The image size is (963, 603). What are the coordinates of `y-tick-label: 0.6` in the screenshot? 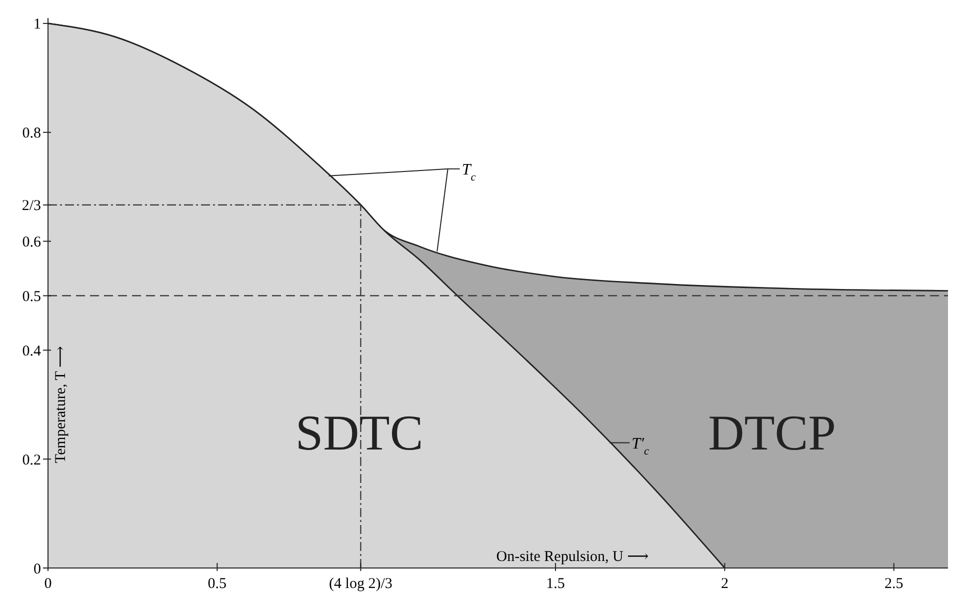 It's located at (32, 242).